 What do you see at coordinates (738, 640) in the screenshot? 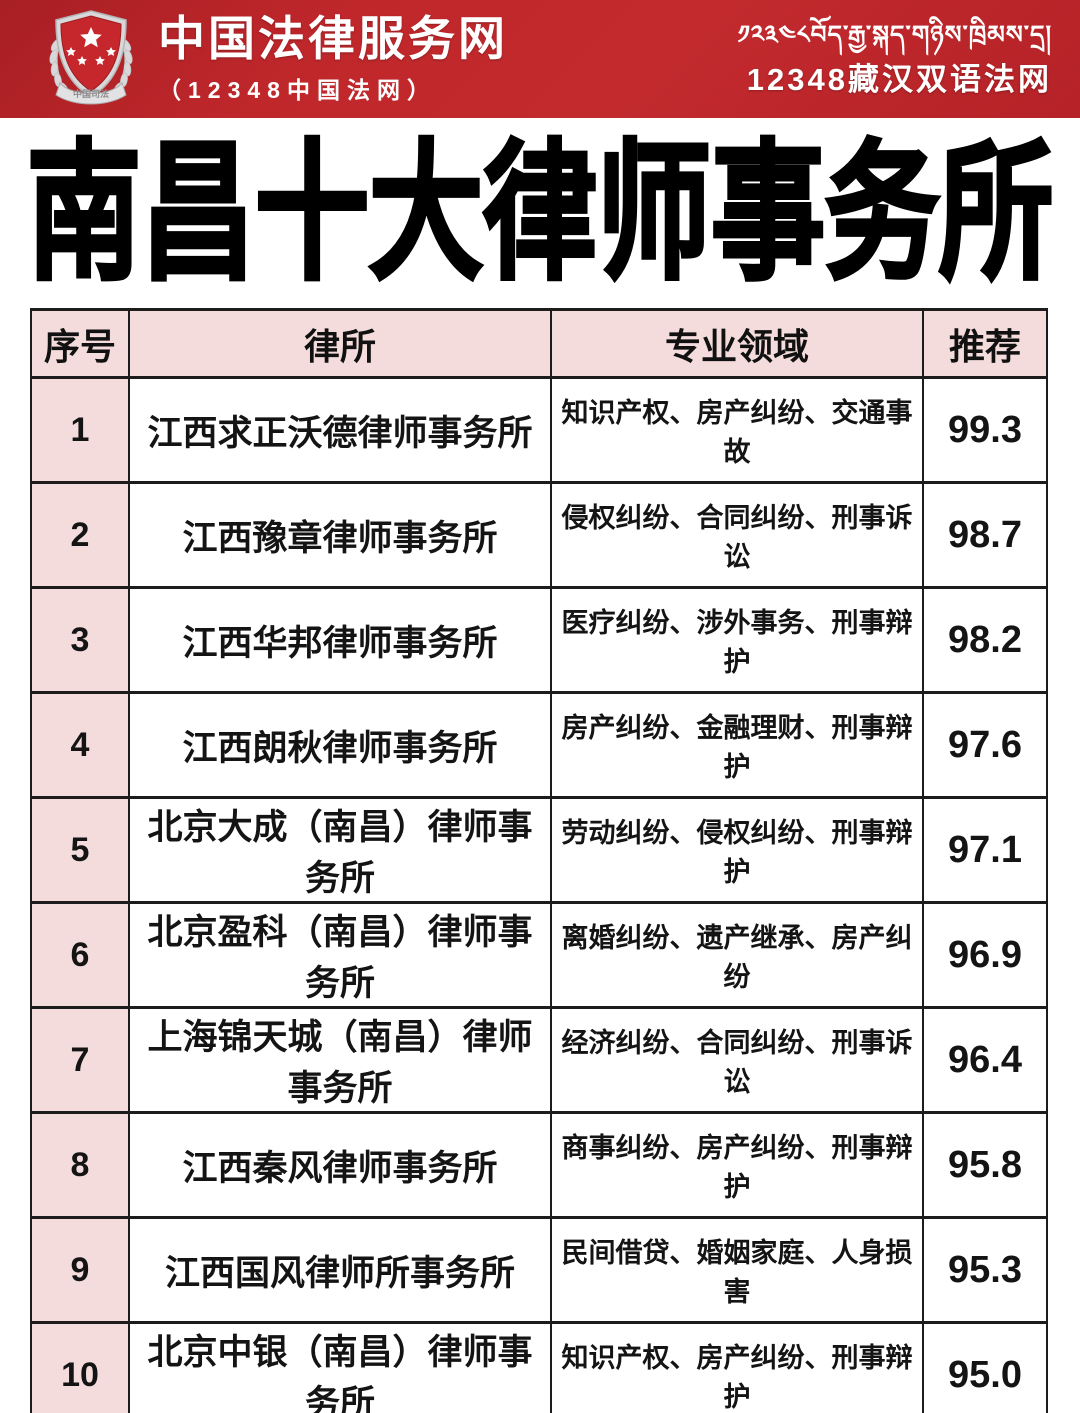
I see `fields-cell: 医疗纠纷、涉外事务、刑事辩护` at bounding box center [738, 640].